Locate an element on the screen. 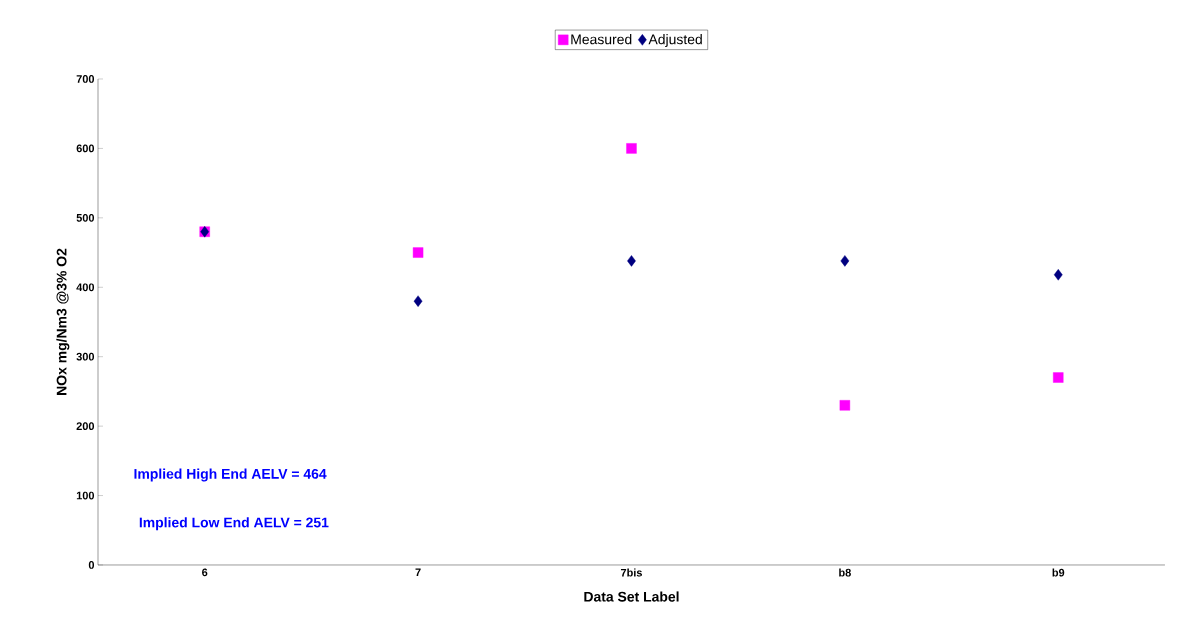  x-tick-label: 7bis is located at coordinates (631, 572).